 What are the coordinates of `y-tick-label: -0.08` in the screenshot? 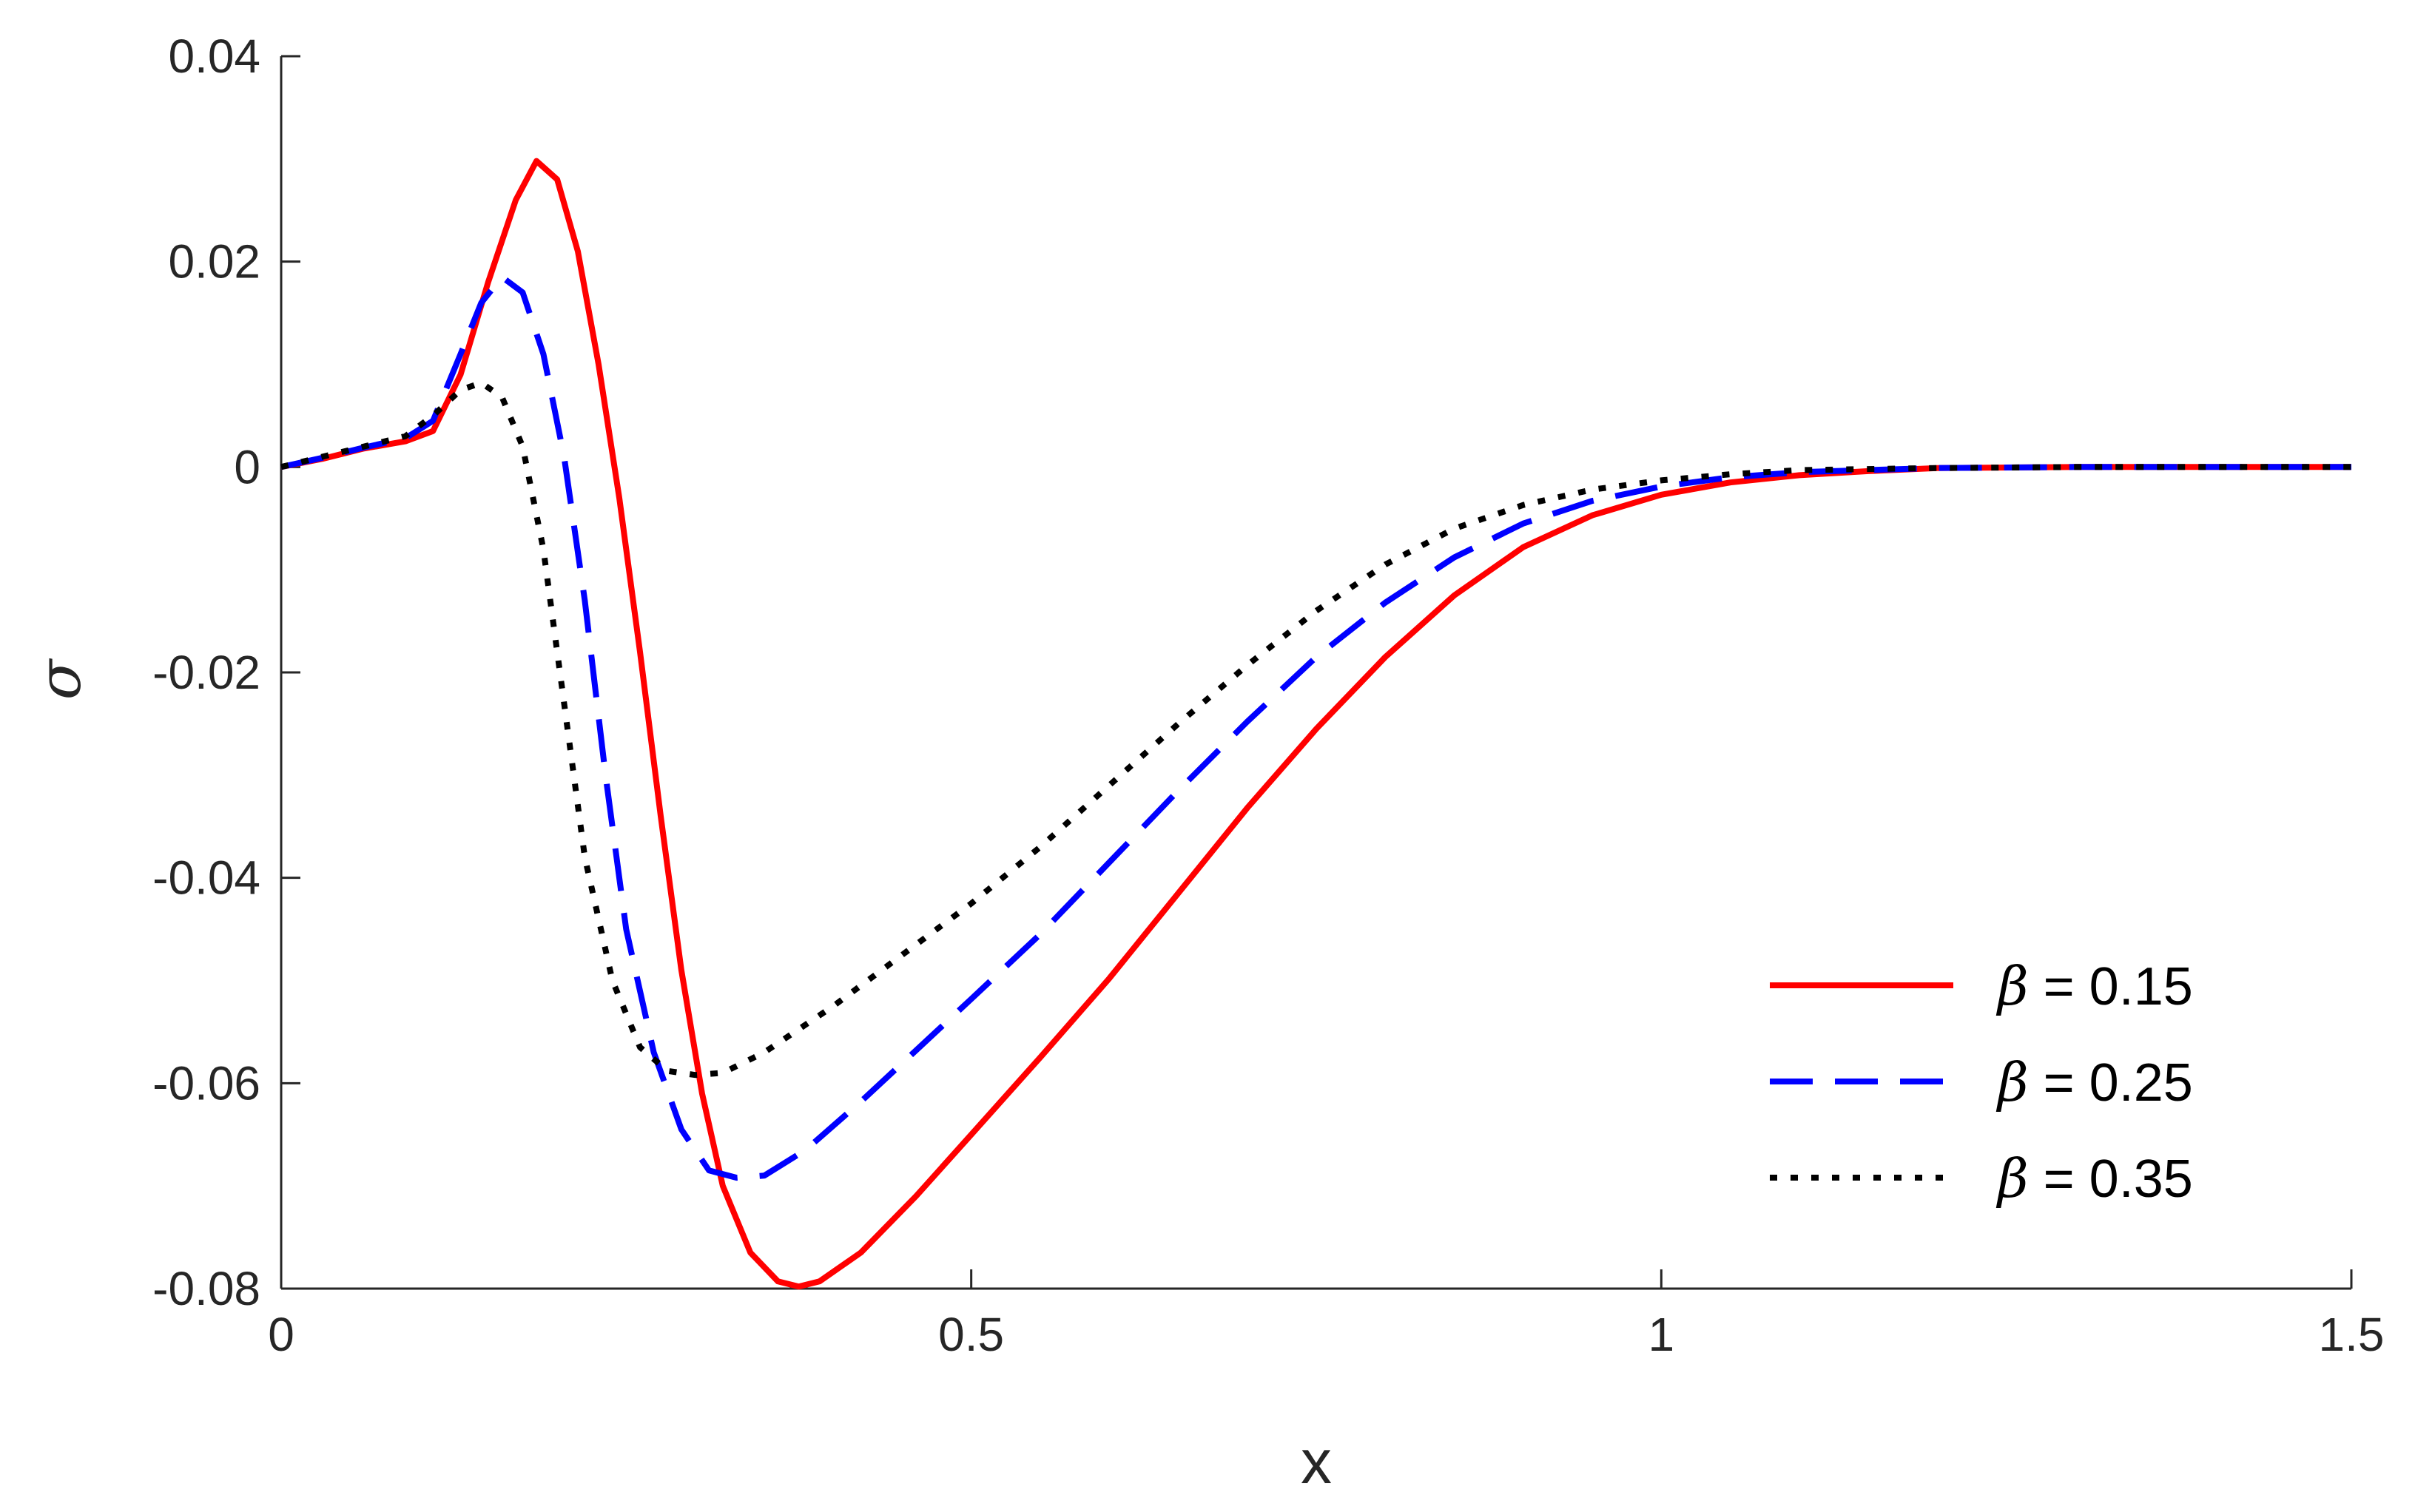 It's located at (206, 1288).